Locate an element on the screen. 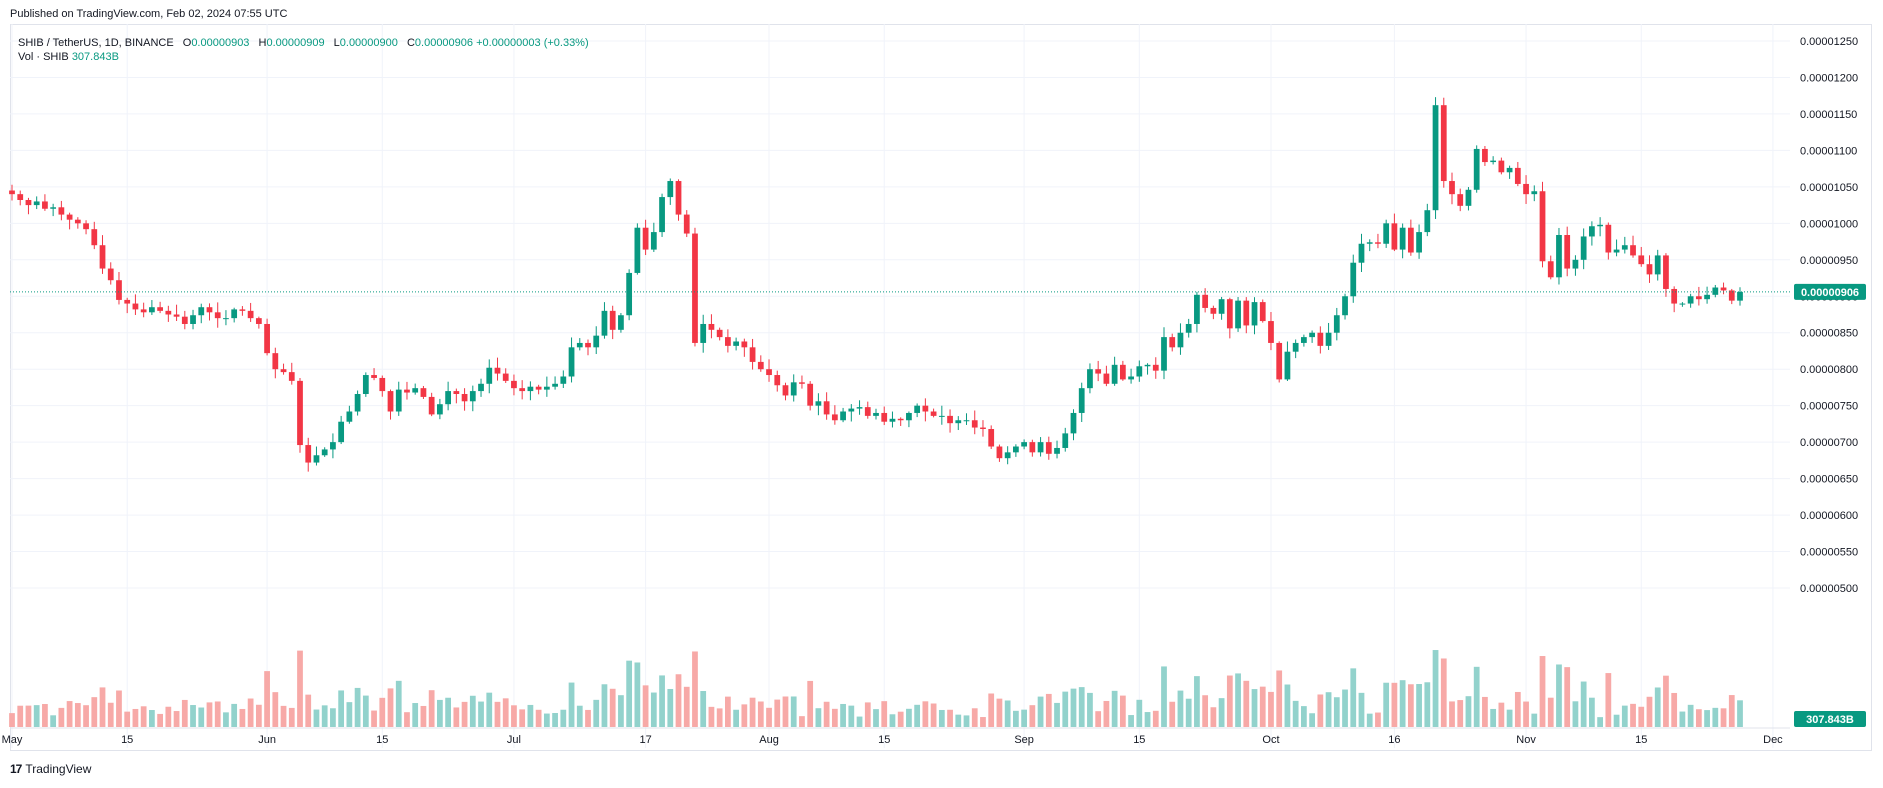 The image size is (1883, 788). change-value: +0.00000003 (+0.33%) is located at coordinates (532, 43).